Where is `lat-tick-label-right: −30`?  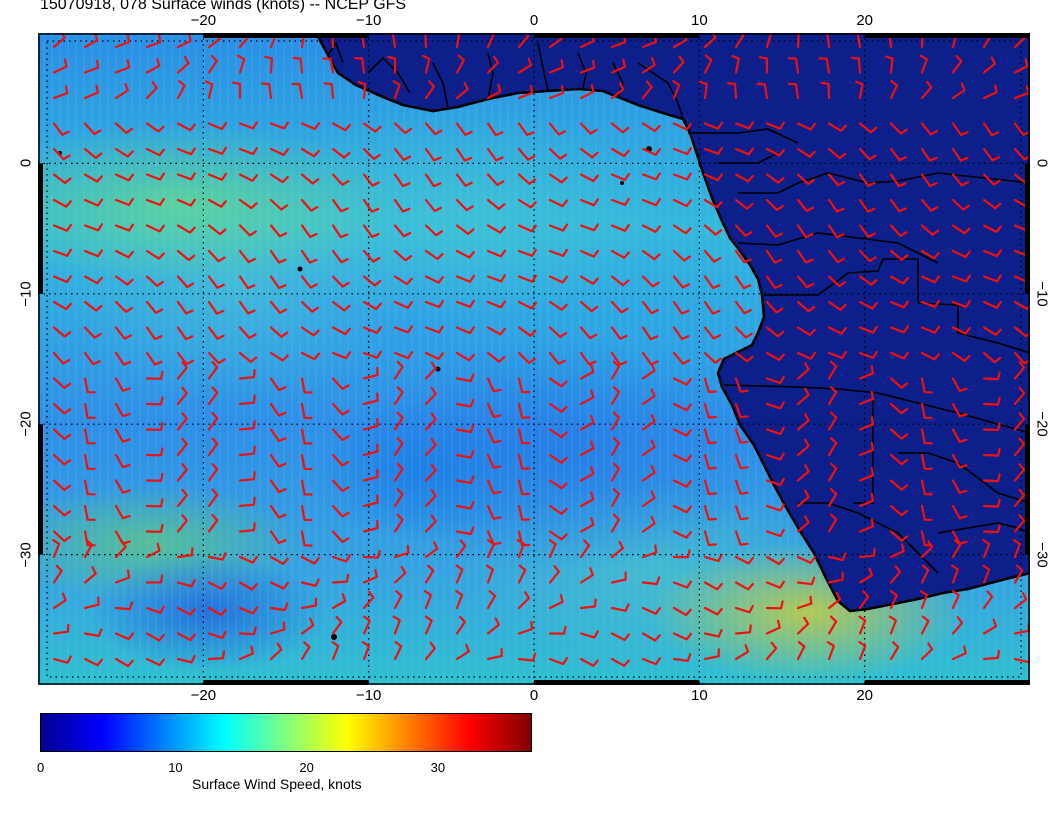
lat-tick-label-right: −30 is located at coordinates (1042, 554).